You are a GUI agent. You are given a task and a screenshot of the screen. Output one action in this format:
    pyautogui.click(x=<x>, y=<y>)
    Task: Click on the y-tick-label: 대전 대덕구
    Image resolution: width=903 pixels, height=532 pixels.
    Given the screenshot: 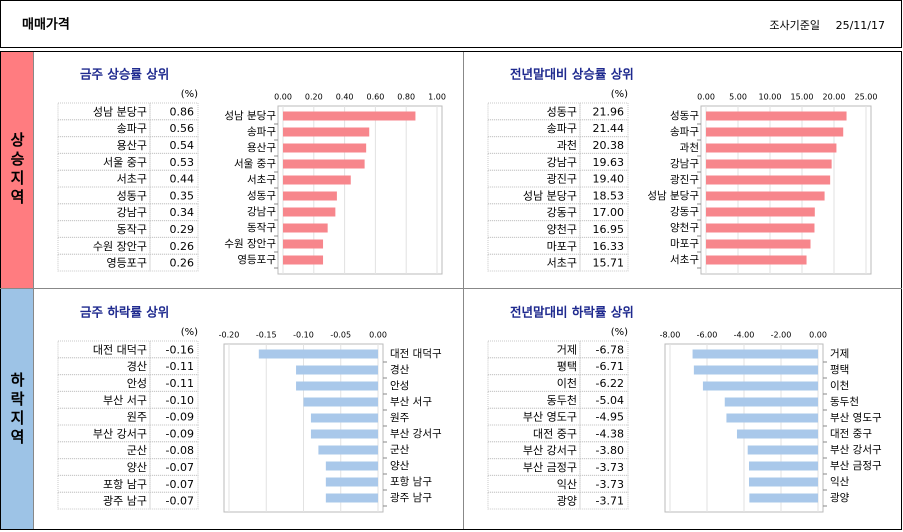 What is the action you would take?
    pyautogui.click(x=416, y=354)
    